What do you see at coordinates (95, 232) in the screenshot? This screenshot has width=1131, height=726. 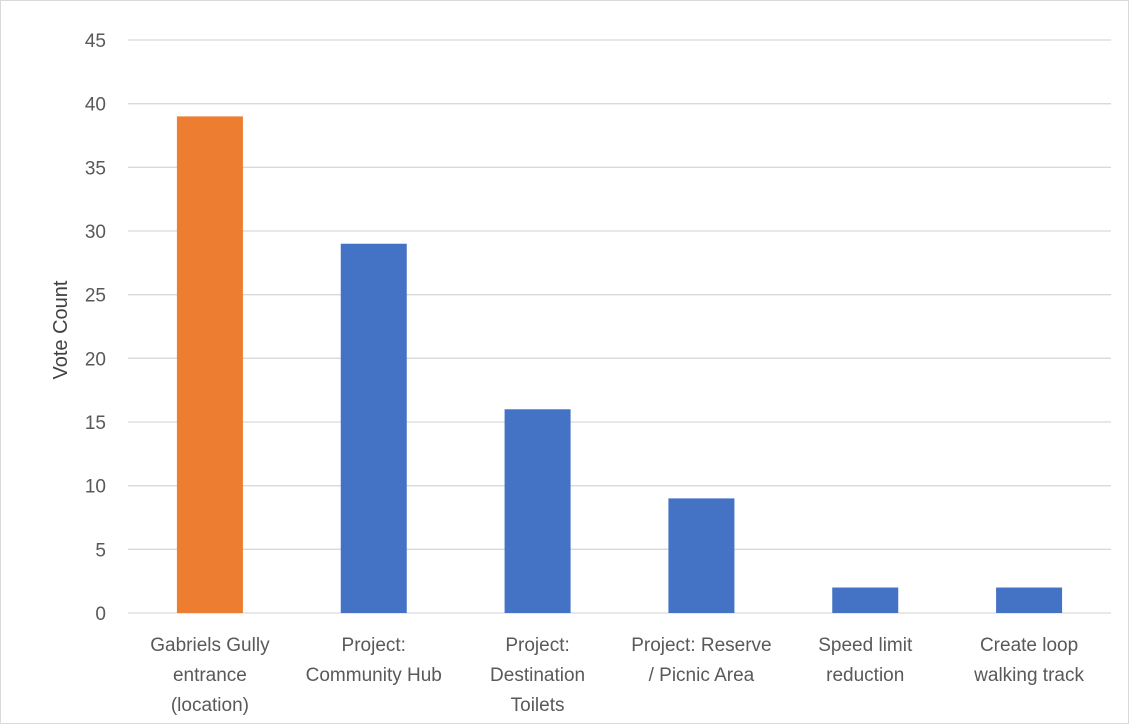 I see `y-tick-label: 30` at bounding box center [95, 232].